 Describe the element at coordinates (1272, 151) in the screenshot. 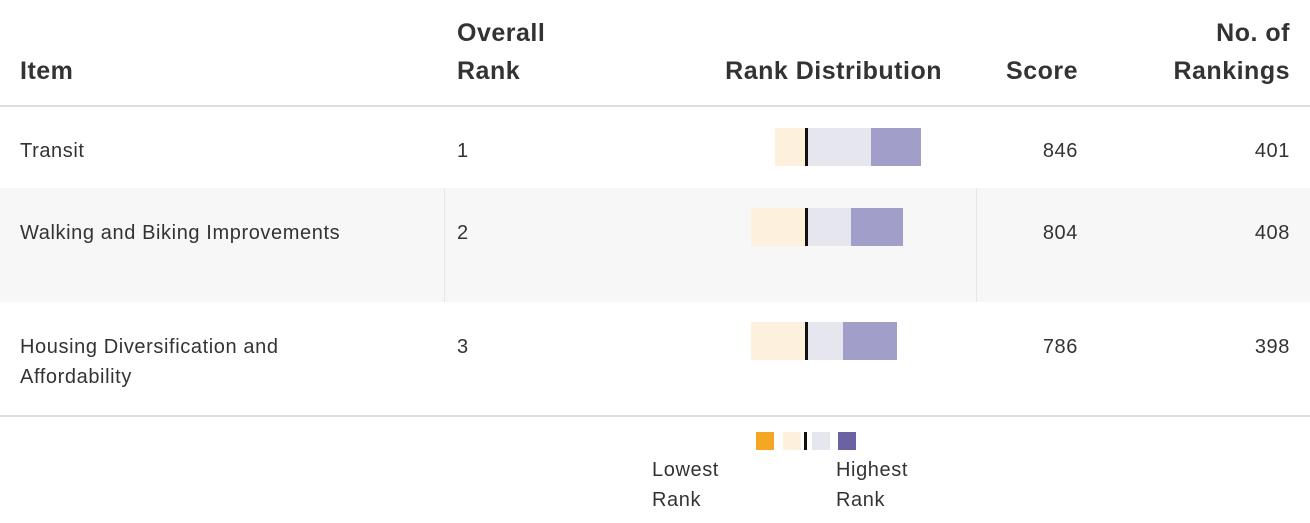

I see `rankings-cell: 401` at that location.